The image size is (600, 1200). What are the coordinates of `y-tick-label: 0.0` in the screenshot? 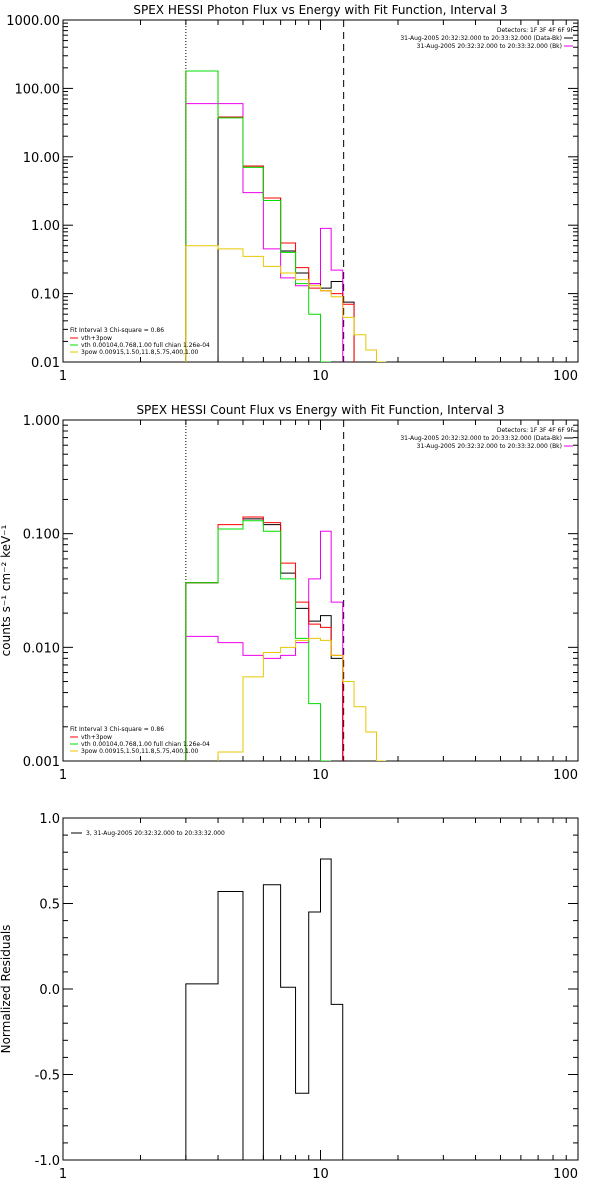 It's located at (49, 990).